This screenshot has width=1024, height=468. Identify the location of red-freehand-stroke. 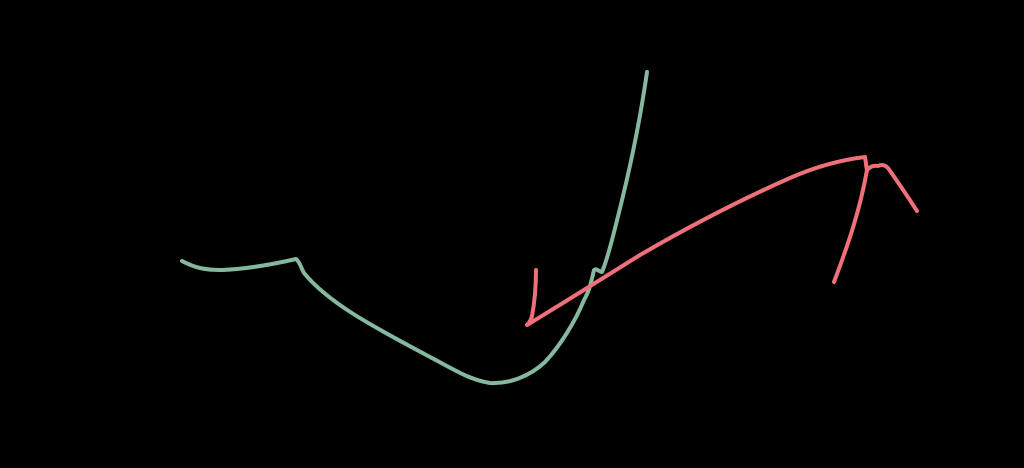
(722, 241).